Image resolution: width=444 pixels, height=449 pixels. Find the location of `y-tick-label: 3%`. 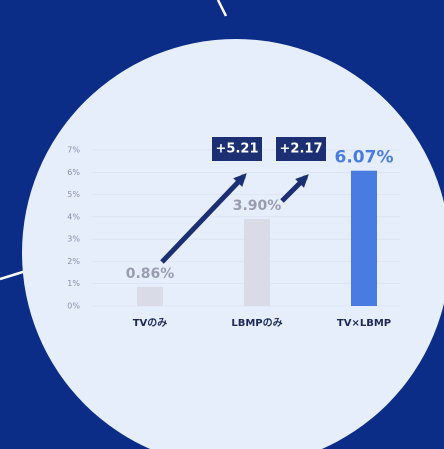

y-tick-label: 3% is located at coordinates (73, 239).